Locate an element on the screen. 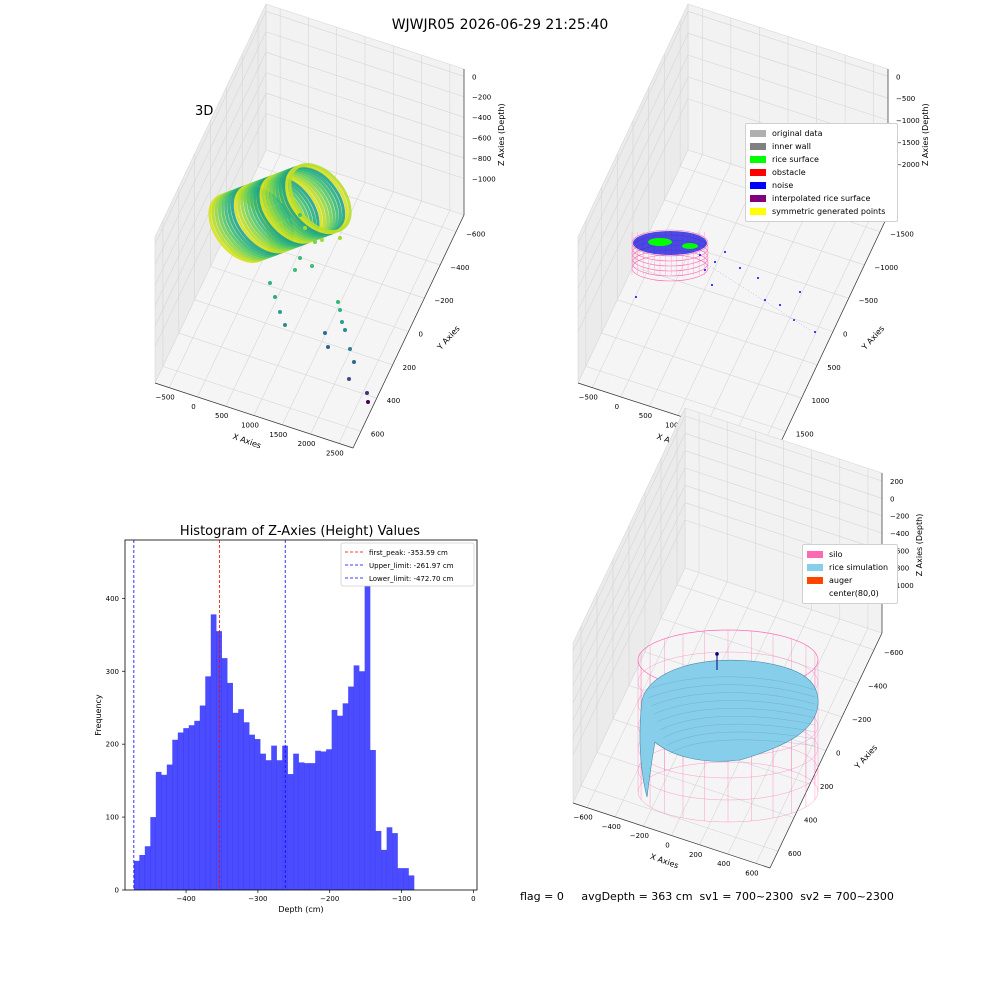 The height and width of the screenshot is (1000, 1000). p1-y-tick: −400 is located at coordinates (459, 268).